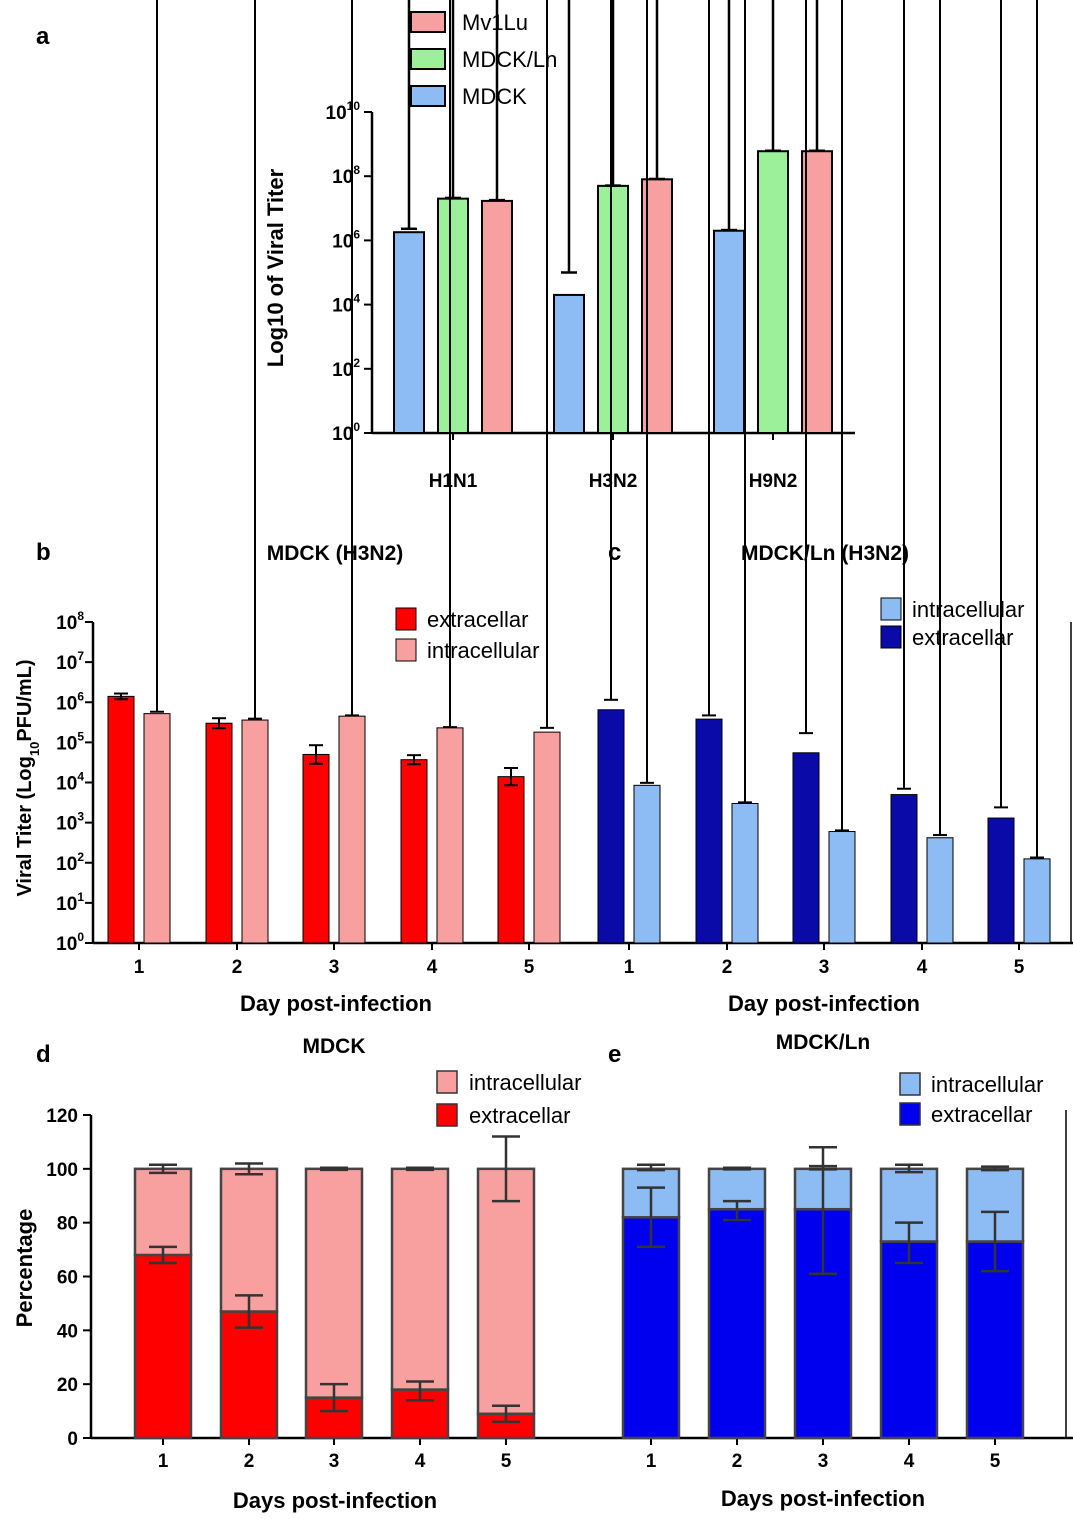 Image resolution: width=1073 pixels, height=1519 pixels. I want to click on panel-a-bar-MDCK-H3N2, so click(569, 364).